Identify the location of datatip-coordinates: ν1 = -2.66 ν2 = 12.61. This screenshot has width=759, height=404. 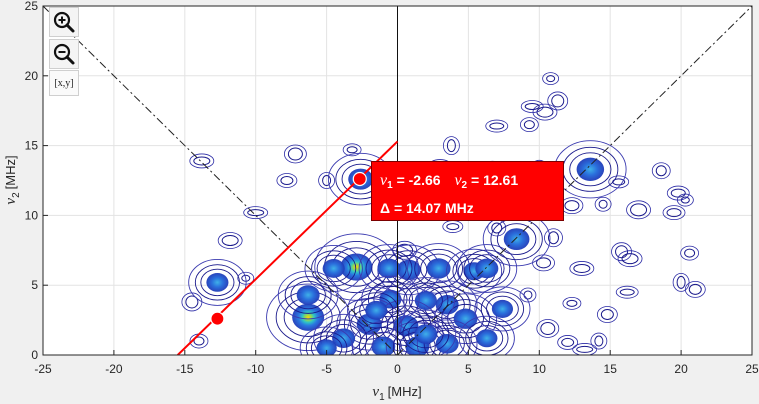
(449, 181).